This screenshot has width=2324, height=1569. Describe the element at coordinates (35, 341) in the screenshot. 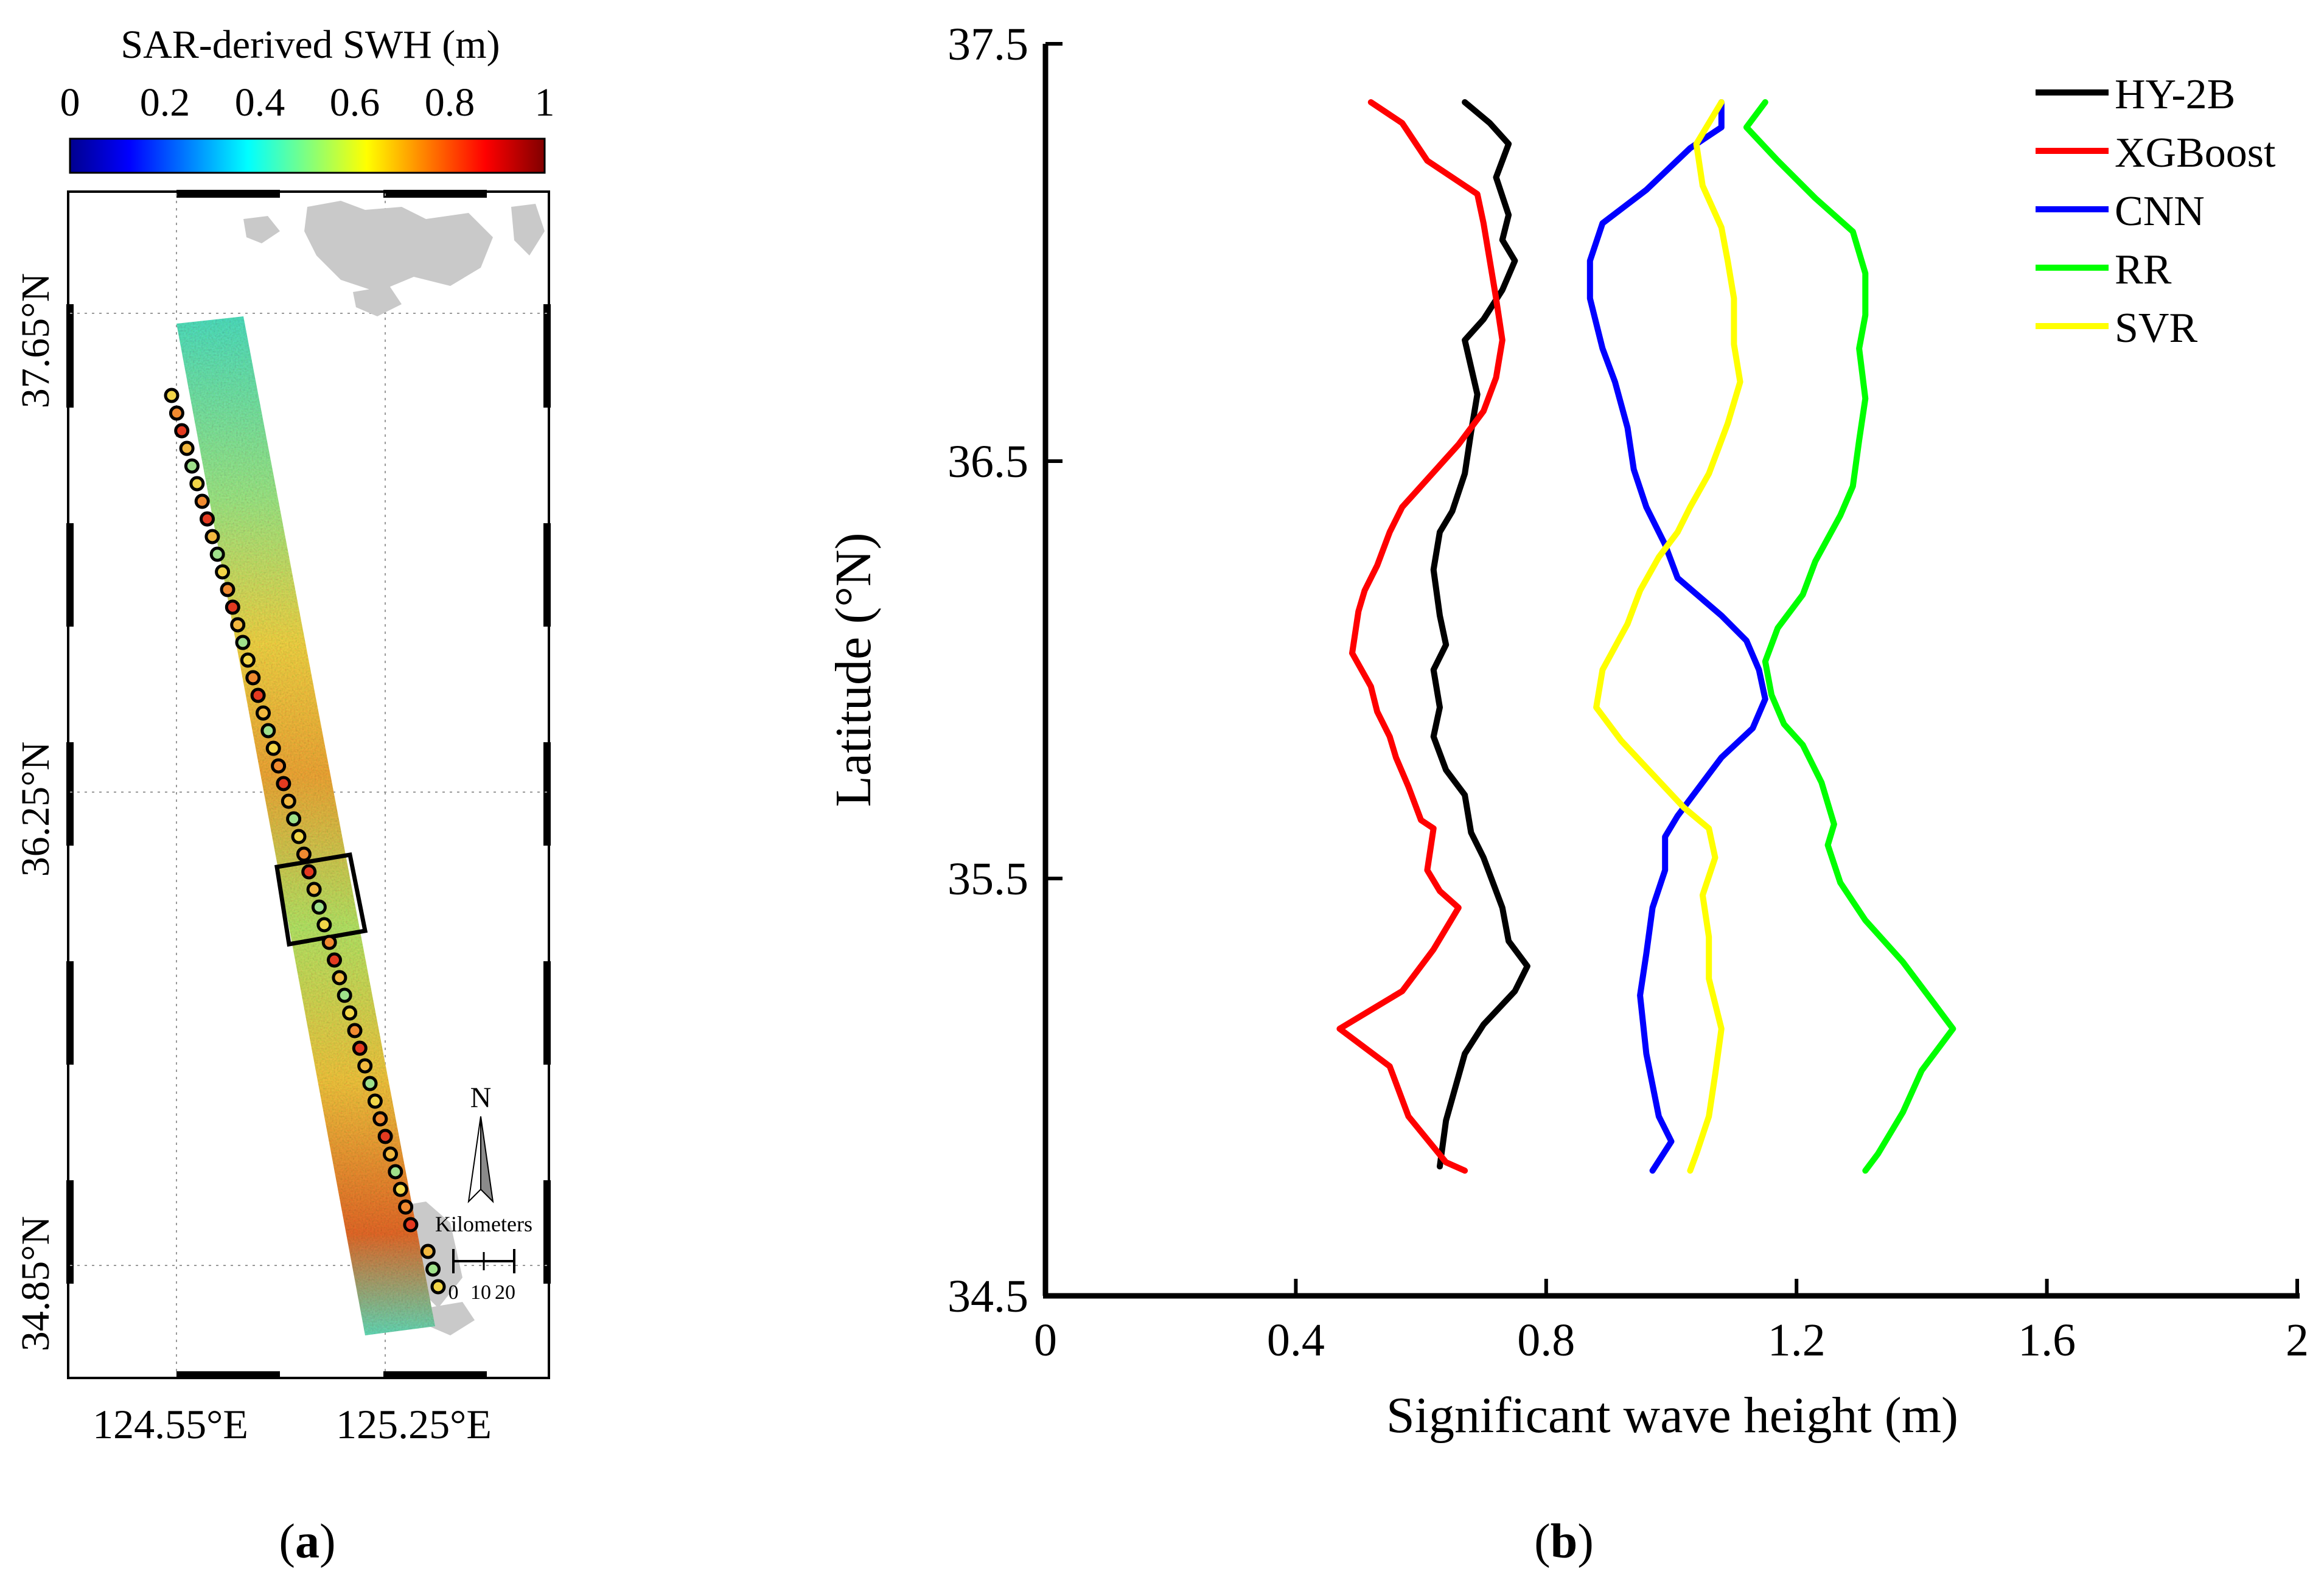

I see `lat-tick-label: 37.65°N` at that location.